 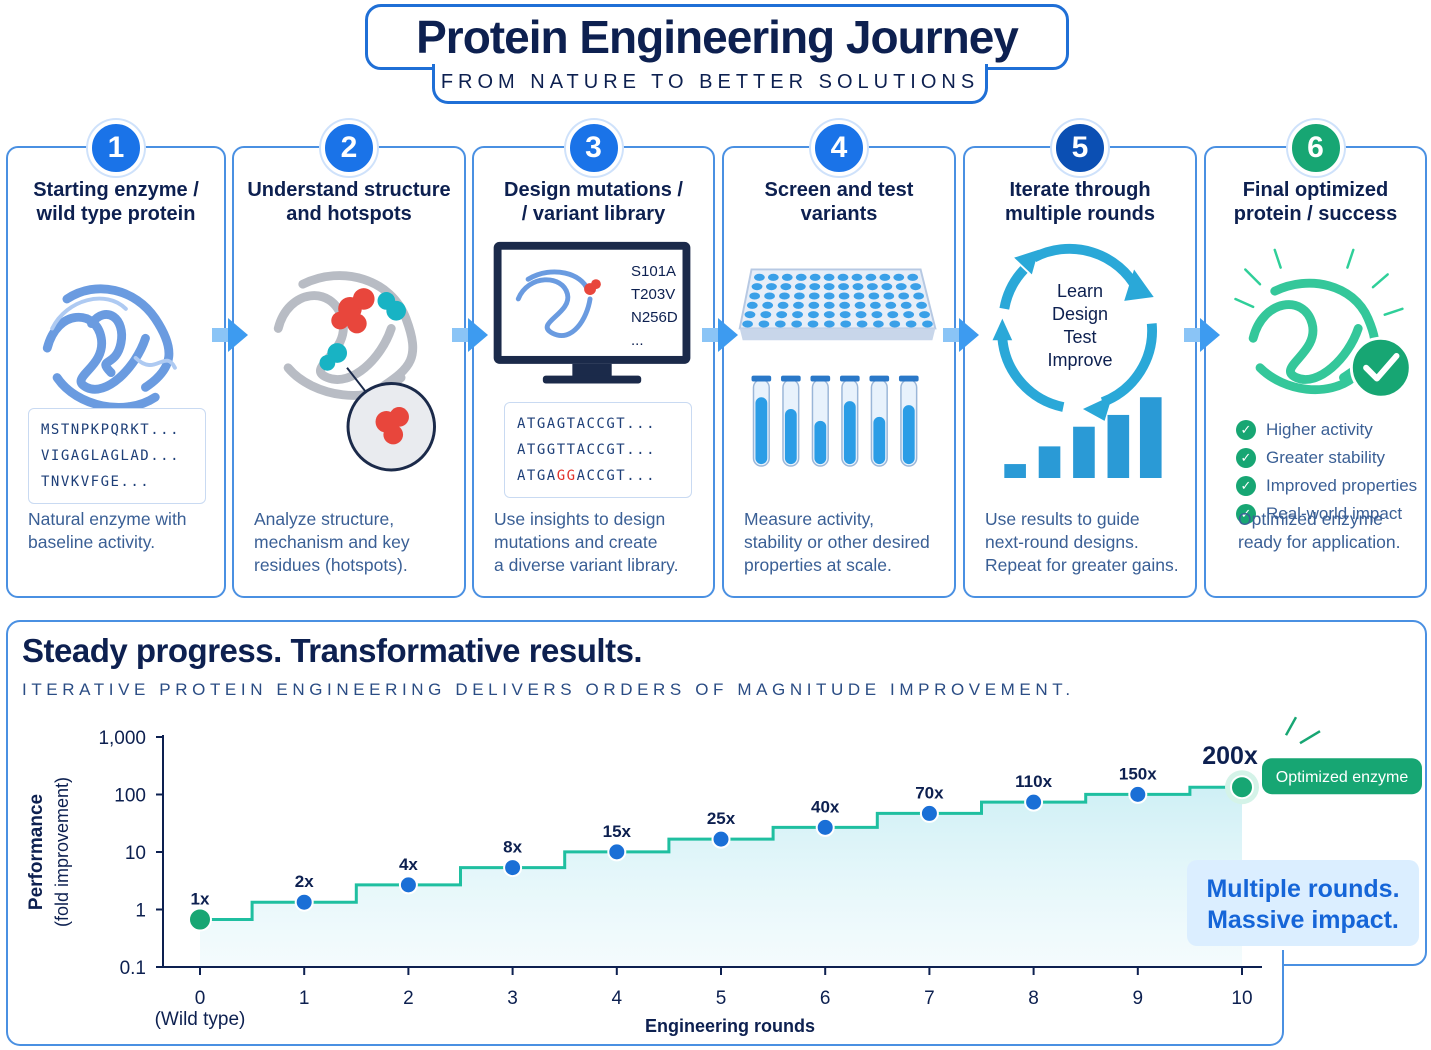 I want to click on desc-line: Natural enzyme with, so click(x=107, y=519).